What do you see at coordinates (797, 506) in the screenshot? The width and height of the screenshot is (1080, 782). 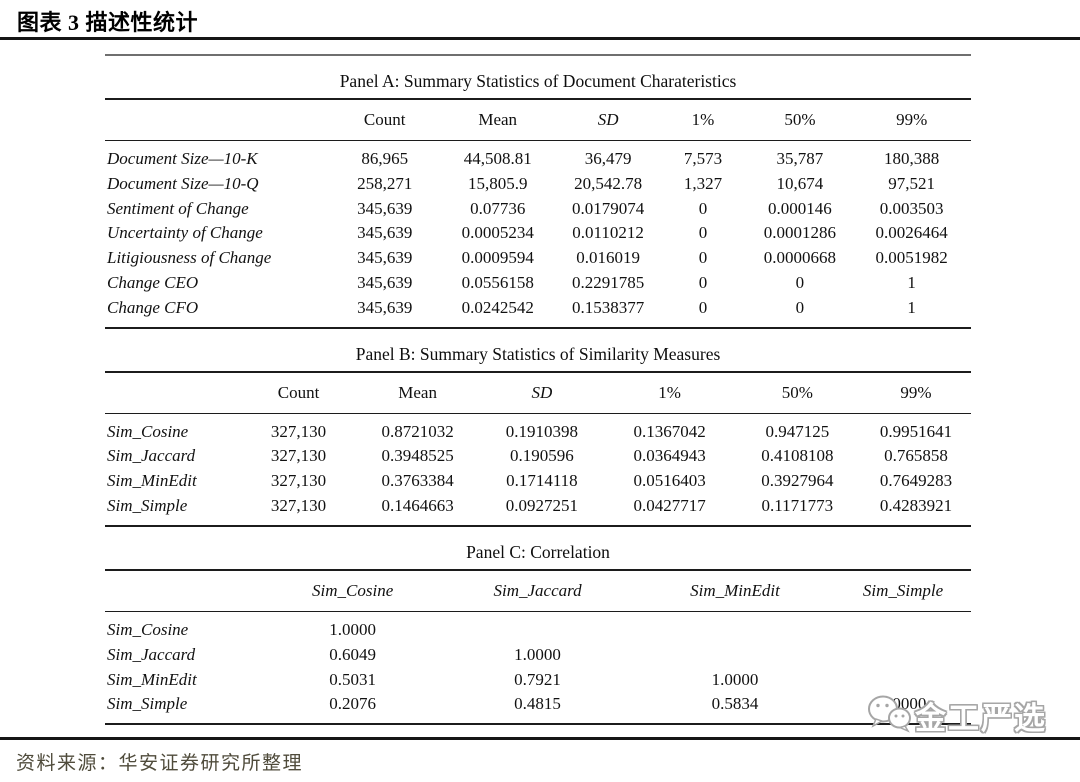 I see `table-cell: 0.1171773` at bounding box center [797, 506].